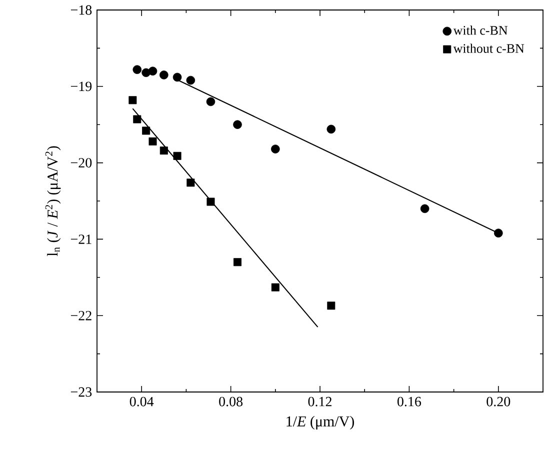 The width and height of the screenshot is (560, 462). What do you see at coordinates (81, 163) in the screenshot?
I see `y-tick-label: −20` at bounding box center [81, 163].